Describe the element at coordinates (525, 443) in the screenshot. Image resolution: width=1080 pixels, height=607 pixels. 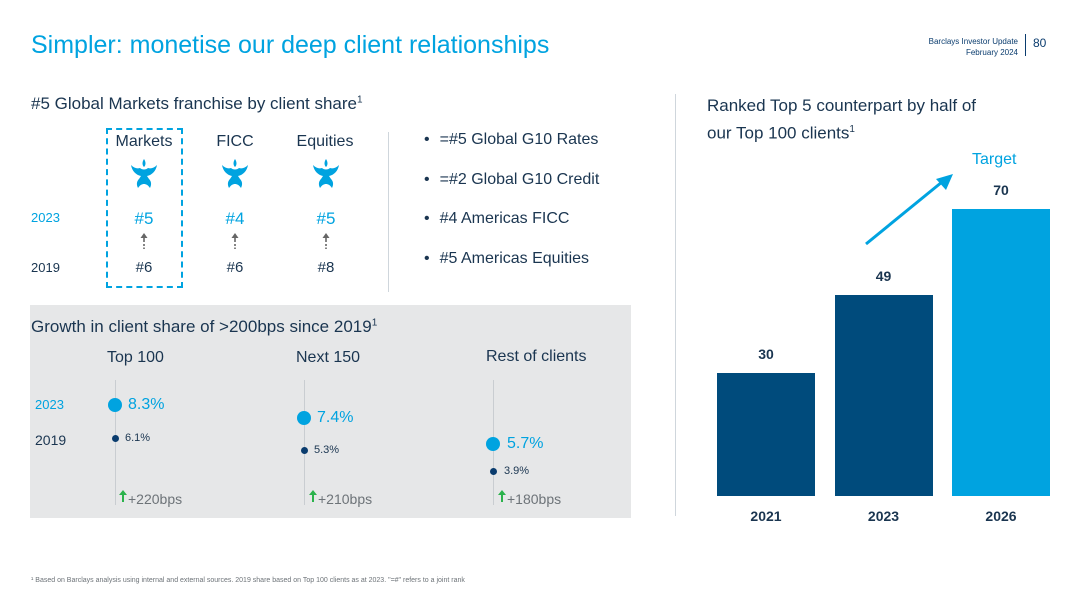
I see `rest-share-2023: 5.7%` at that location.